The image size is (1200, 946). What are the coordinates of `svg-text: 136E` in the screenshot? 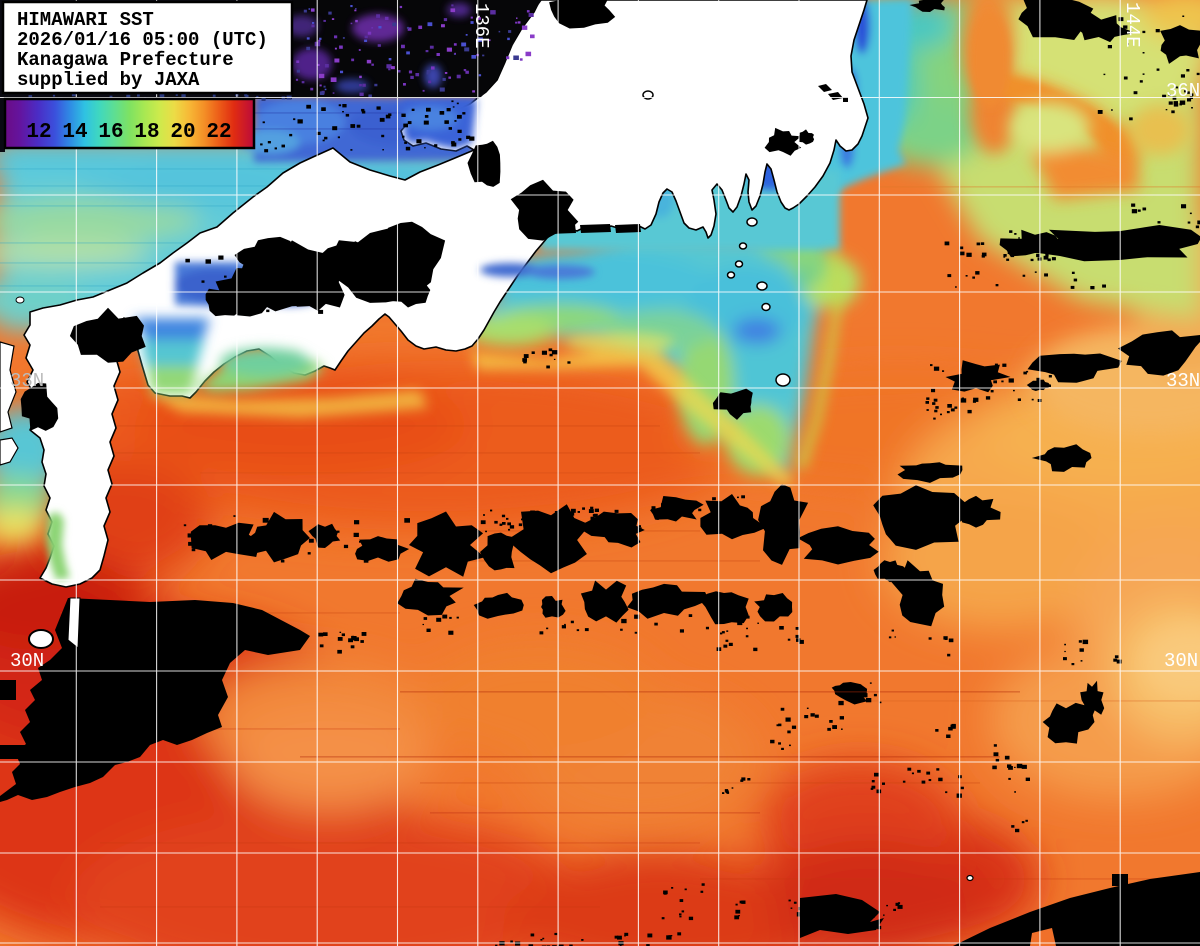 It's located at (481, 26).